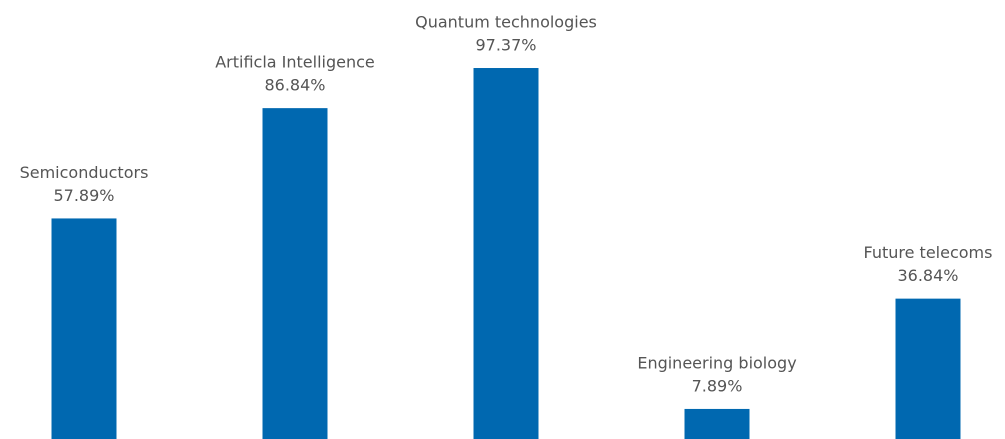  I want to click on category-label: Future telecoms, so click(928, 252).